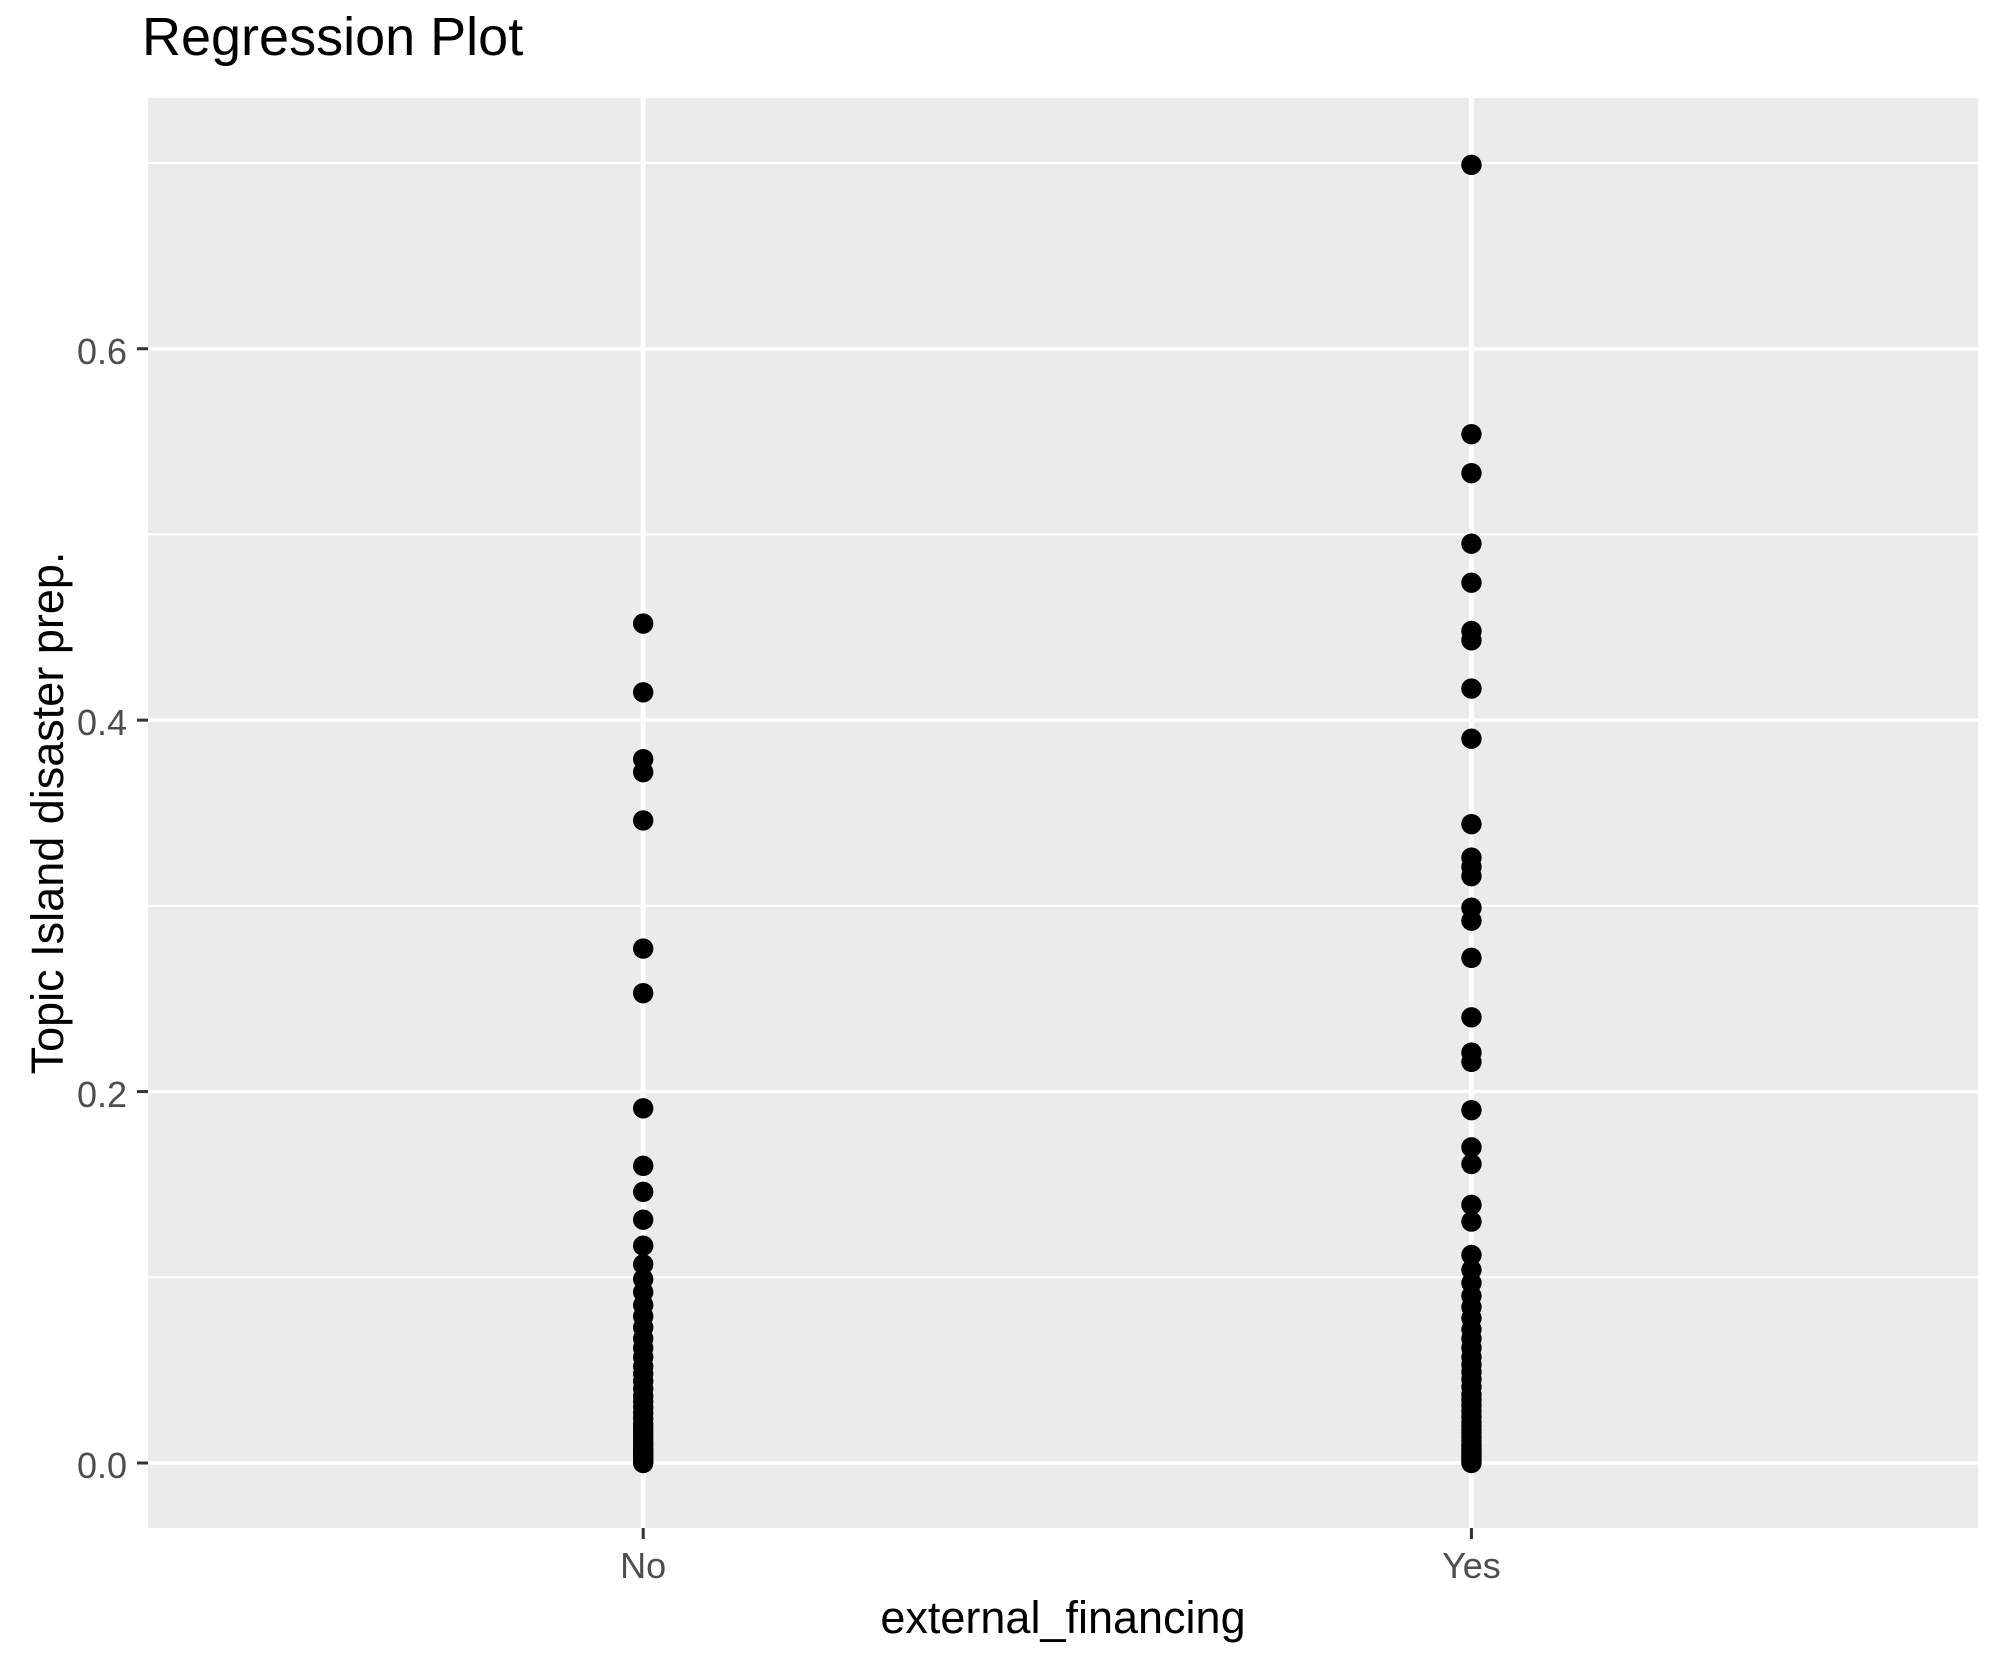 This screenshot has width=1990, height=1665. Describe the element at coordinates (101, 723) in the screenshot. I see `y-tick-label: 0.4` at that location.